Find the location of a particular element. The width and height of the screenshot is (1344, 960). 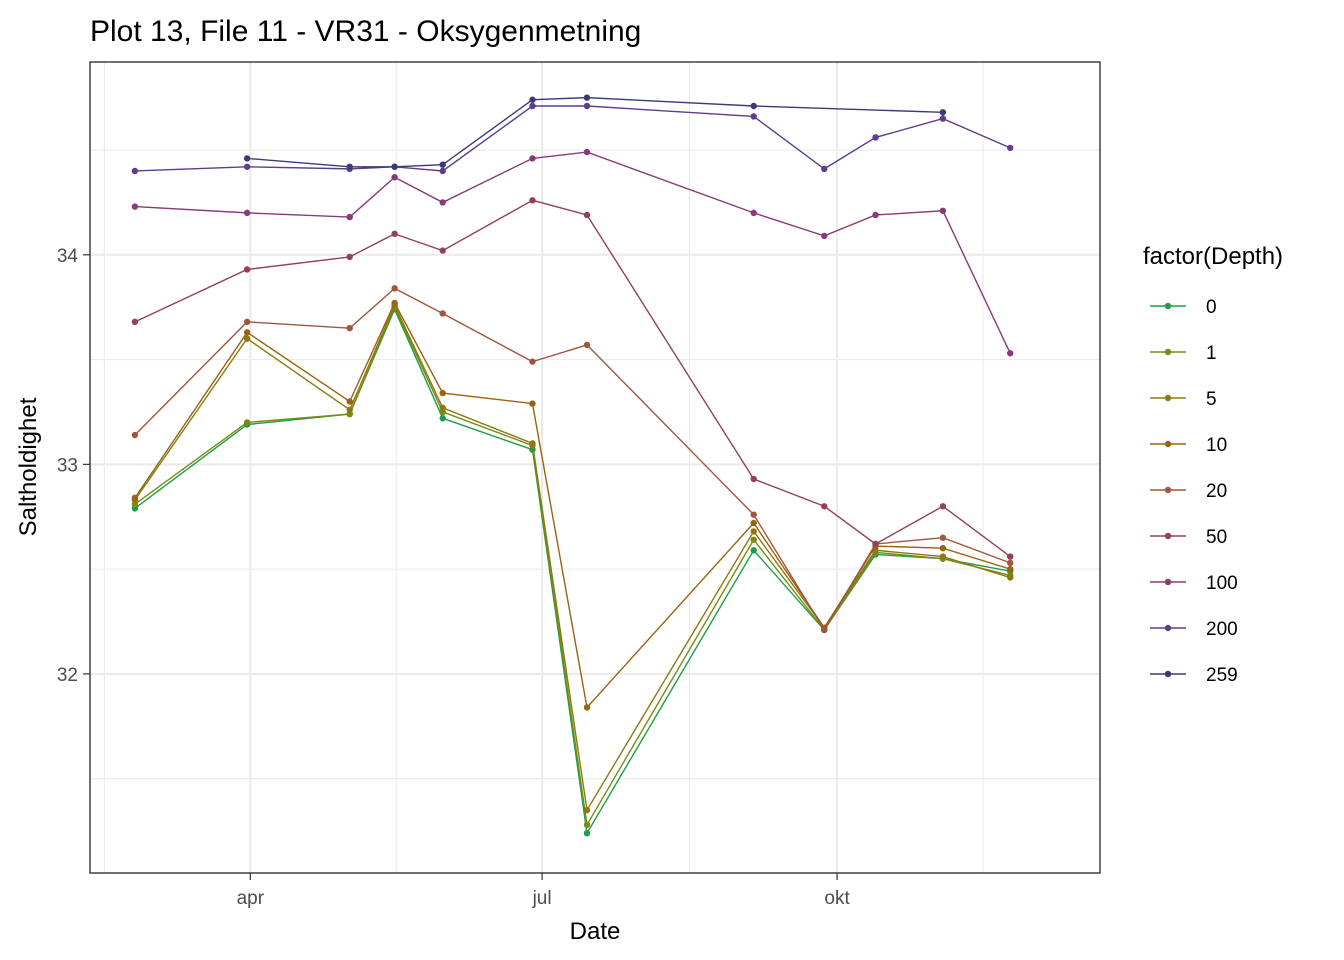

legend-item-200: 200 is located at coordinates (1194, 629).